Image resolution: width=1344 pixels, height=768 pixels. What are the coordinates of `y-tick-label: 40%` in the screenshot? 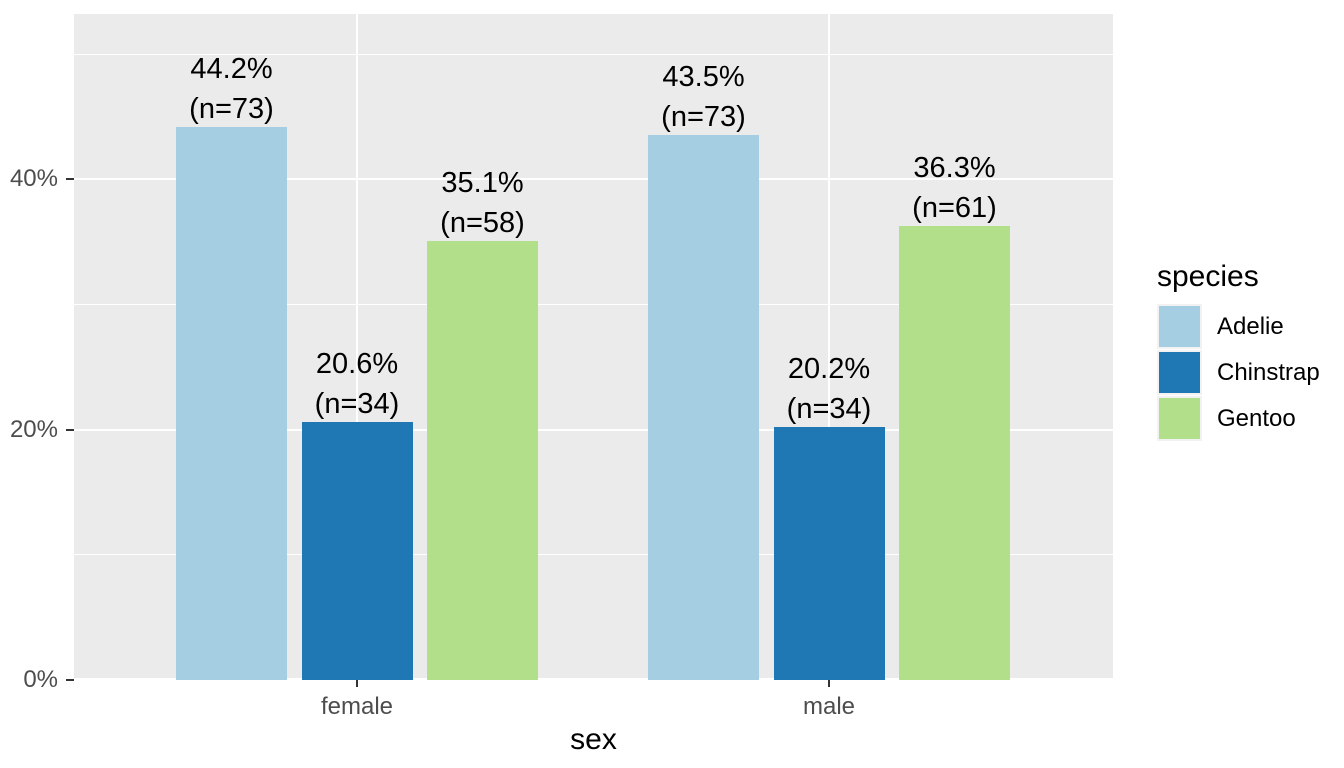 It's located at (33, 179).